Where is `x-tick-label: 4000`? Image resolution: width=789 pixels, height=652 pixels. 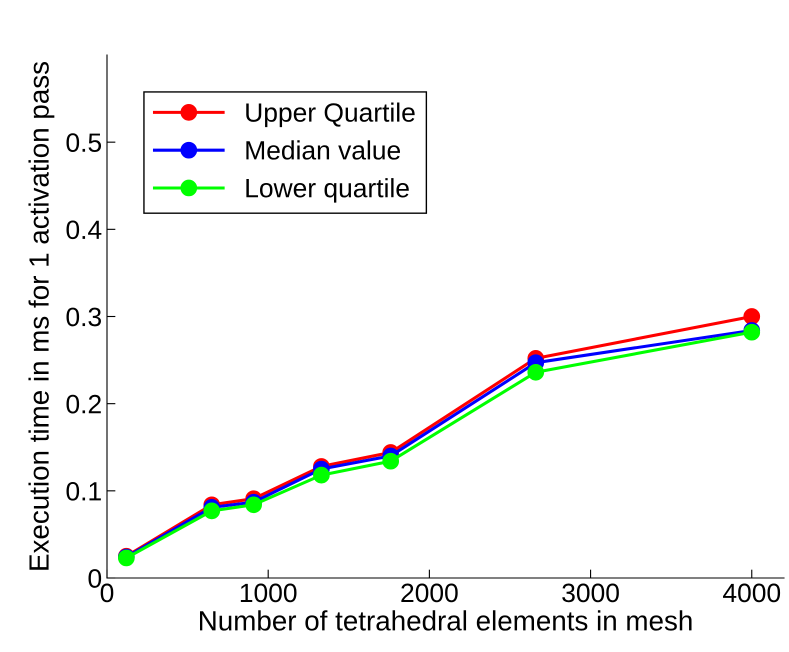 x-tick-label: 4000 is located at coordinates (751, 593).